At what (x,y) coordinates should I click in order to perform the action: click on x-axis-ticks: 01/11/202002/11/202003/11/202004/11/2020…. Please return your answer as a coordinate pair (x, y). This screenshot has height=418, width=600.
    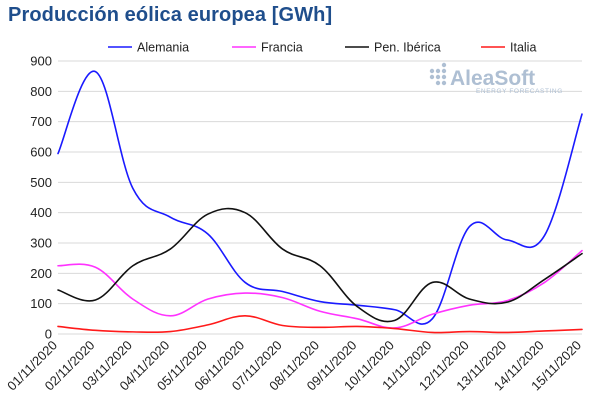
    Looking at the image, I should click on (294, 366).